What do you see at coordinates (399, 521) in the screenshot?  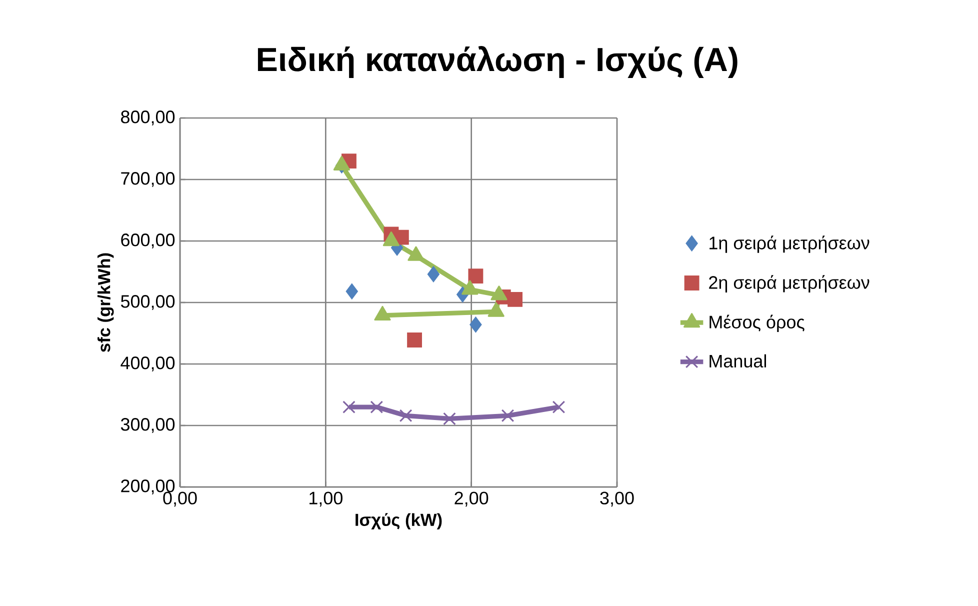 I see `x-axis-title: Ισχύς (kW)` at bounding box center [399, 521].